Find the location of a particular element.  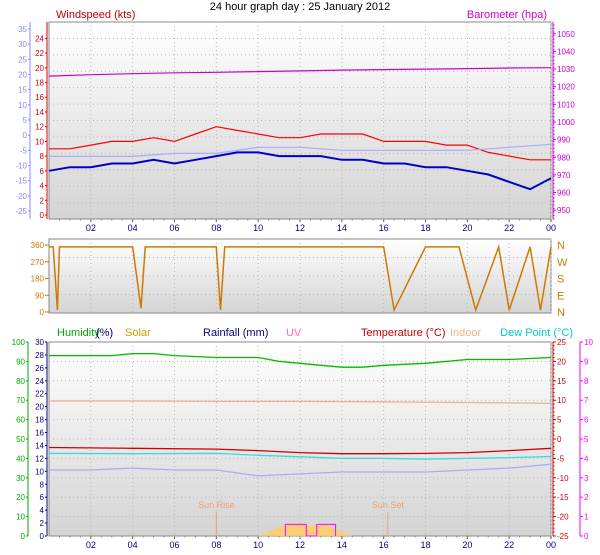

rainfall-tick-label: 0 is located at coordinates (42, 536).